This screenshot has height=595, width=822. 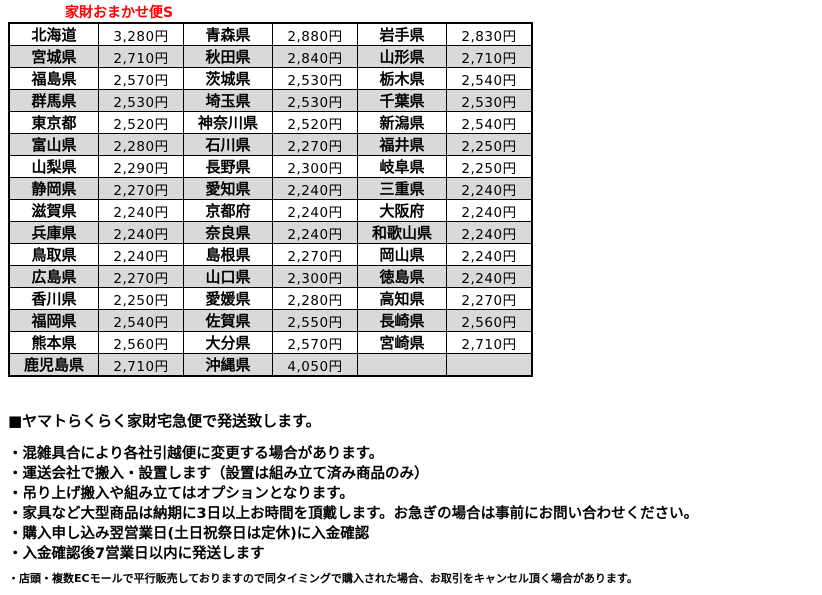 What do you see at coordinates (315, 342) in the screenshot?
I see `price-cell: 2,570円` at bounding box center [315, 342].